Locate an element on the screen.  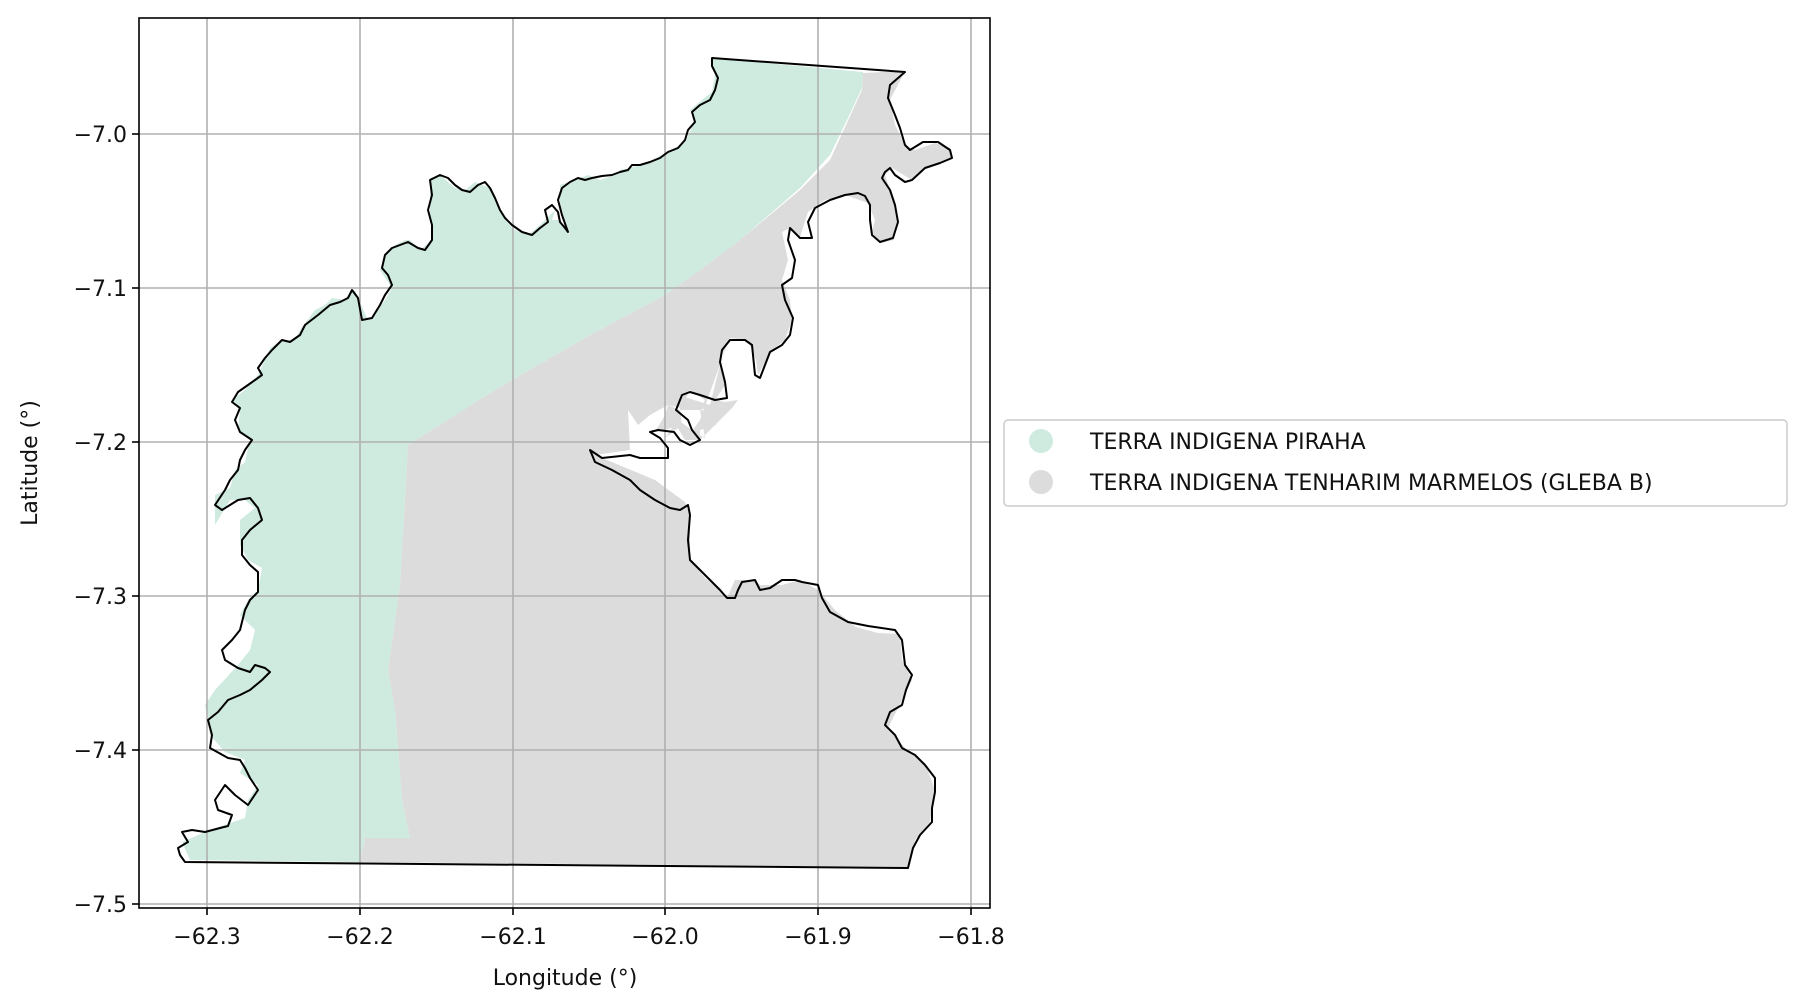
y-tick-label: −7.4 is located at coordinates (100, 751).